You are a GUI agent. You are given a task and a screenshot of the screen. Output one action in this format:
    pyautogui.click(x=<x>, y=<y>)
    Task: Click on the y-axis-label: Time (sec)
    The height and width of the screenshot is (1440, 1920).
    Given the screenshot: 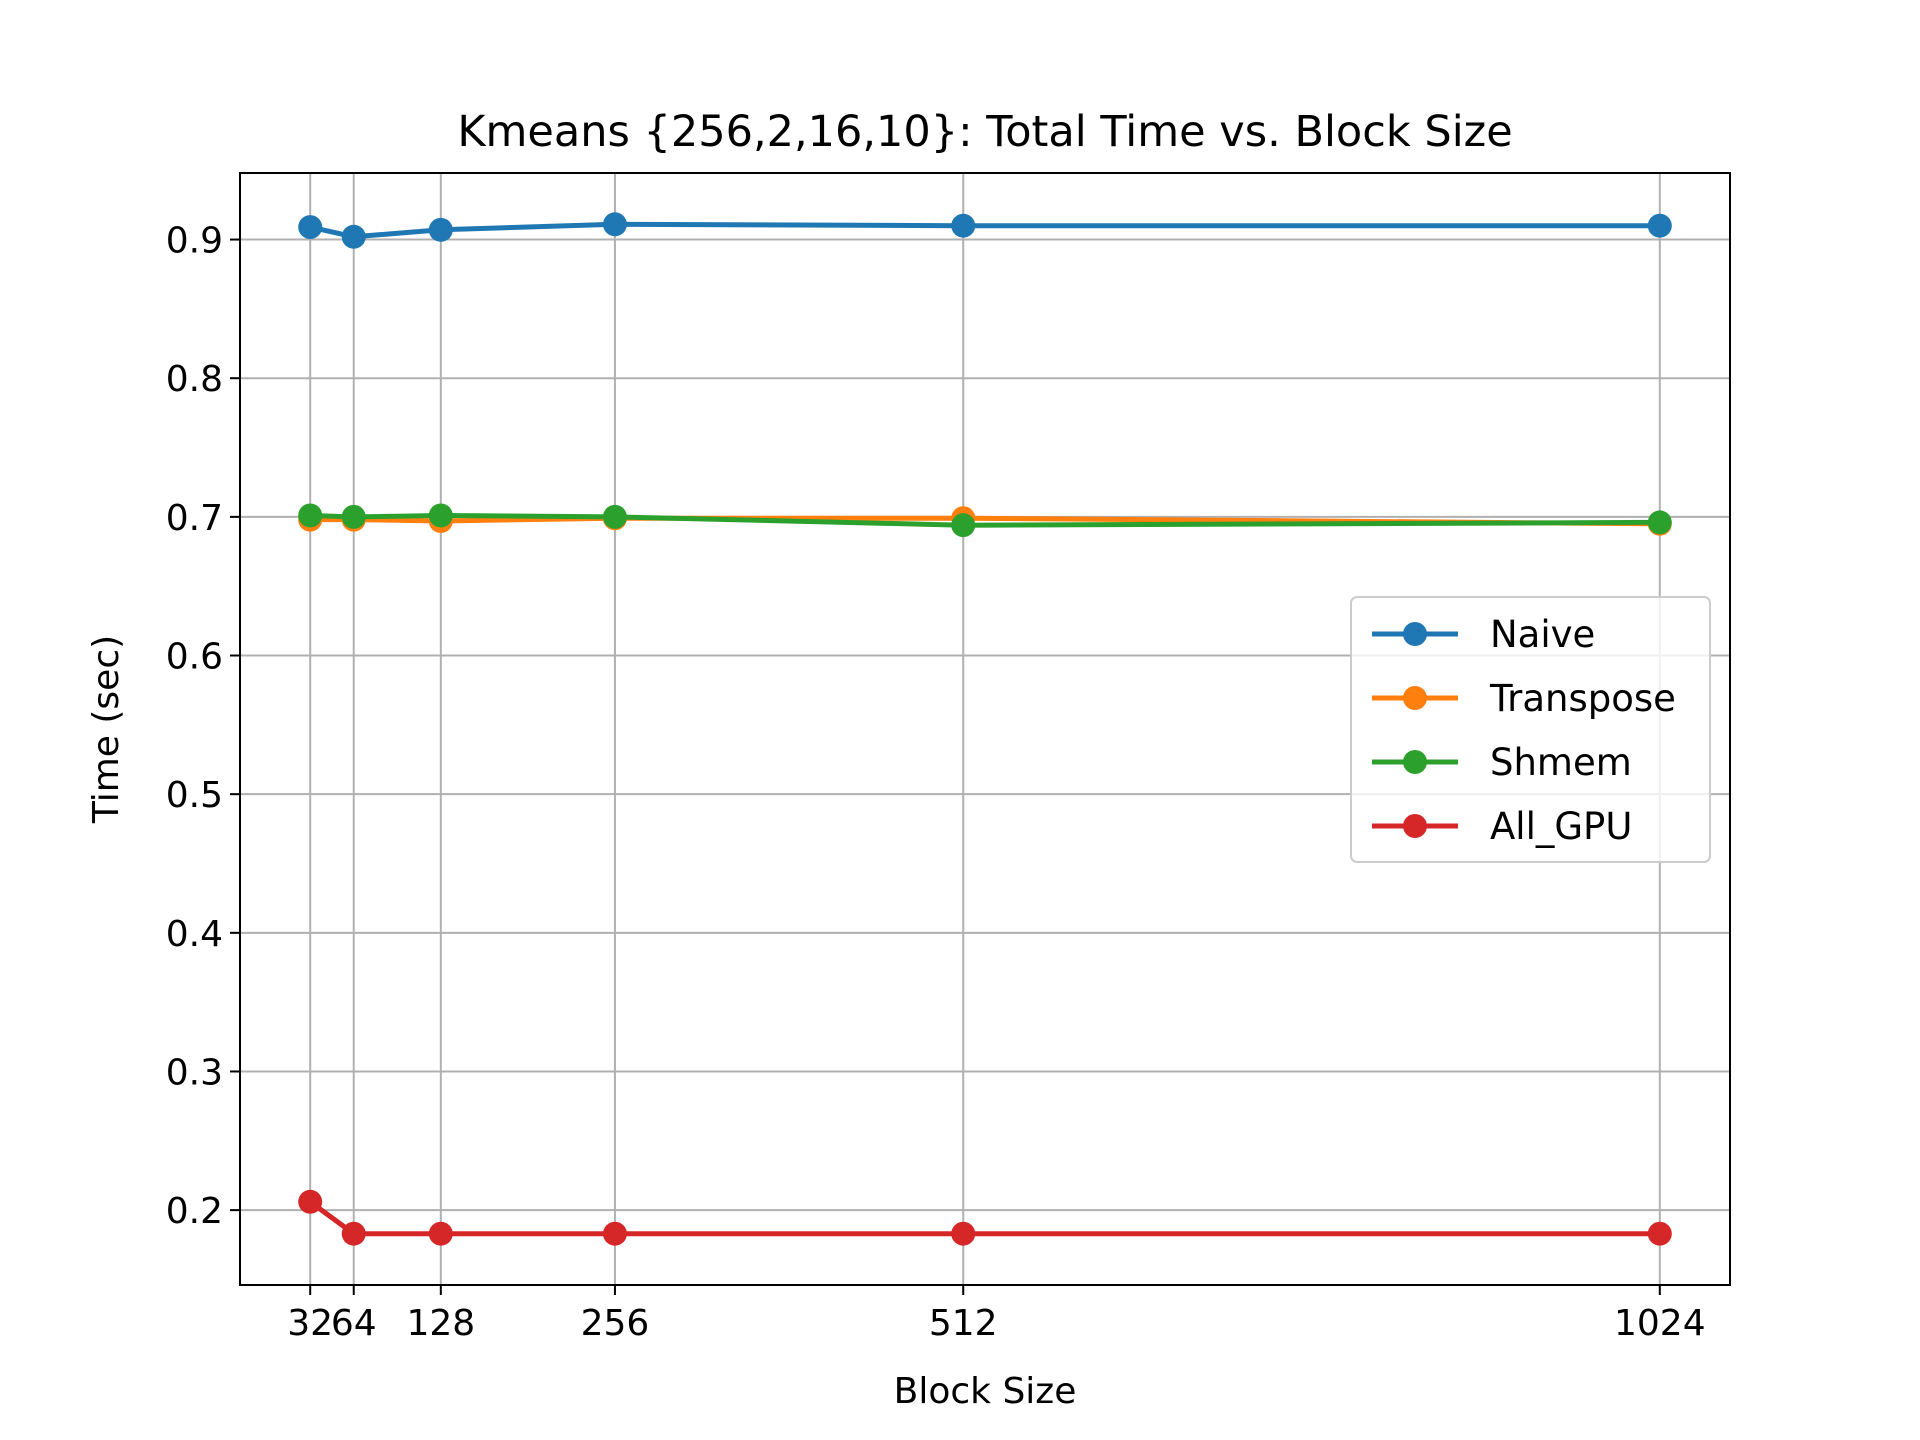 What is the action you would take?
    pyautogui.click(x=106, y=729)
    